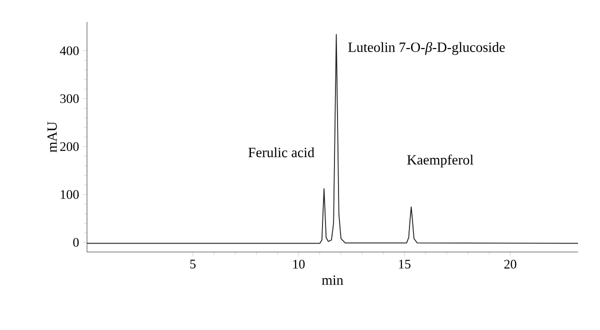  Describe the element at coordinates (69, 51) in the screenshot. I see `y-tick-label: 400` at that location.